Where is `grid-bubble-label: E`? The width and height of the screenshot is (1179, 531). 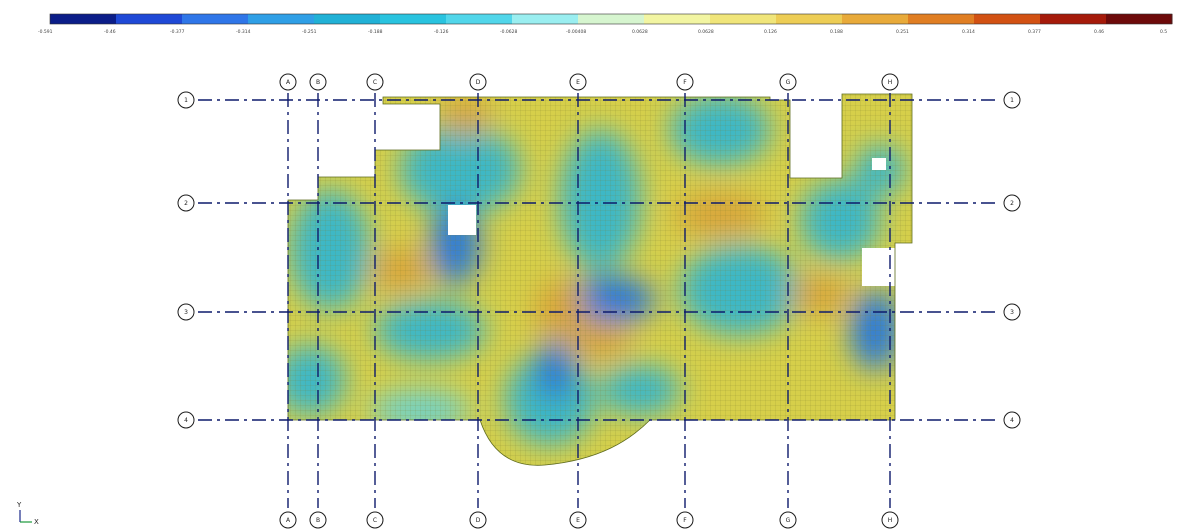 grid-bubble-label: E is located at coordinates (578, 82).